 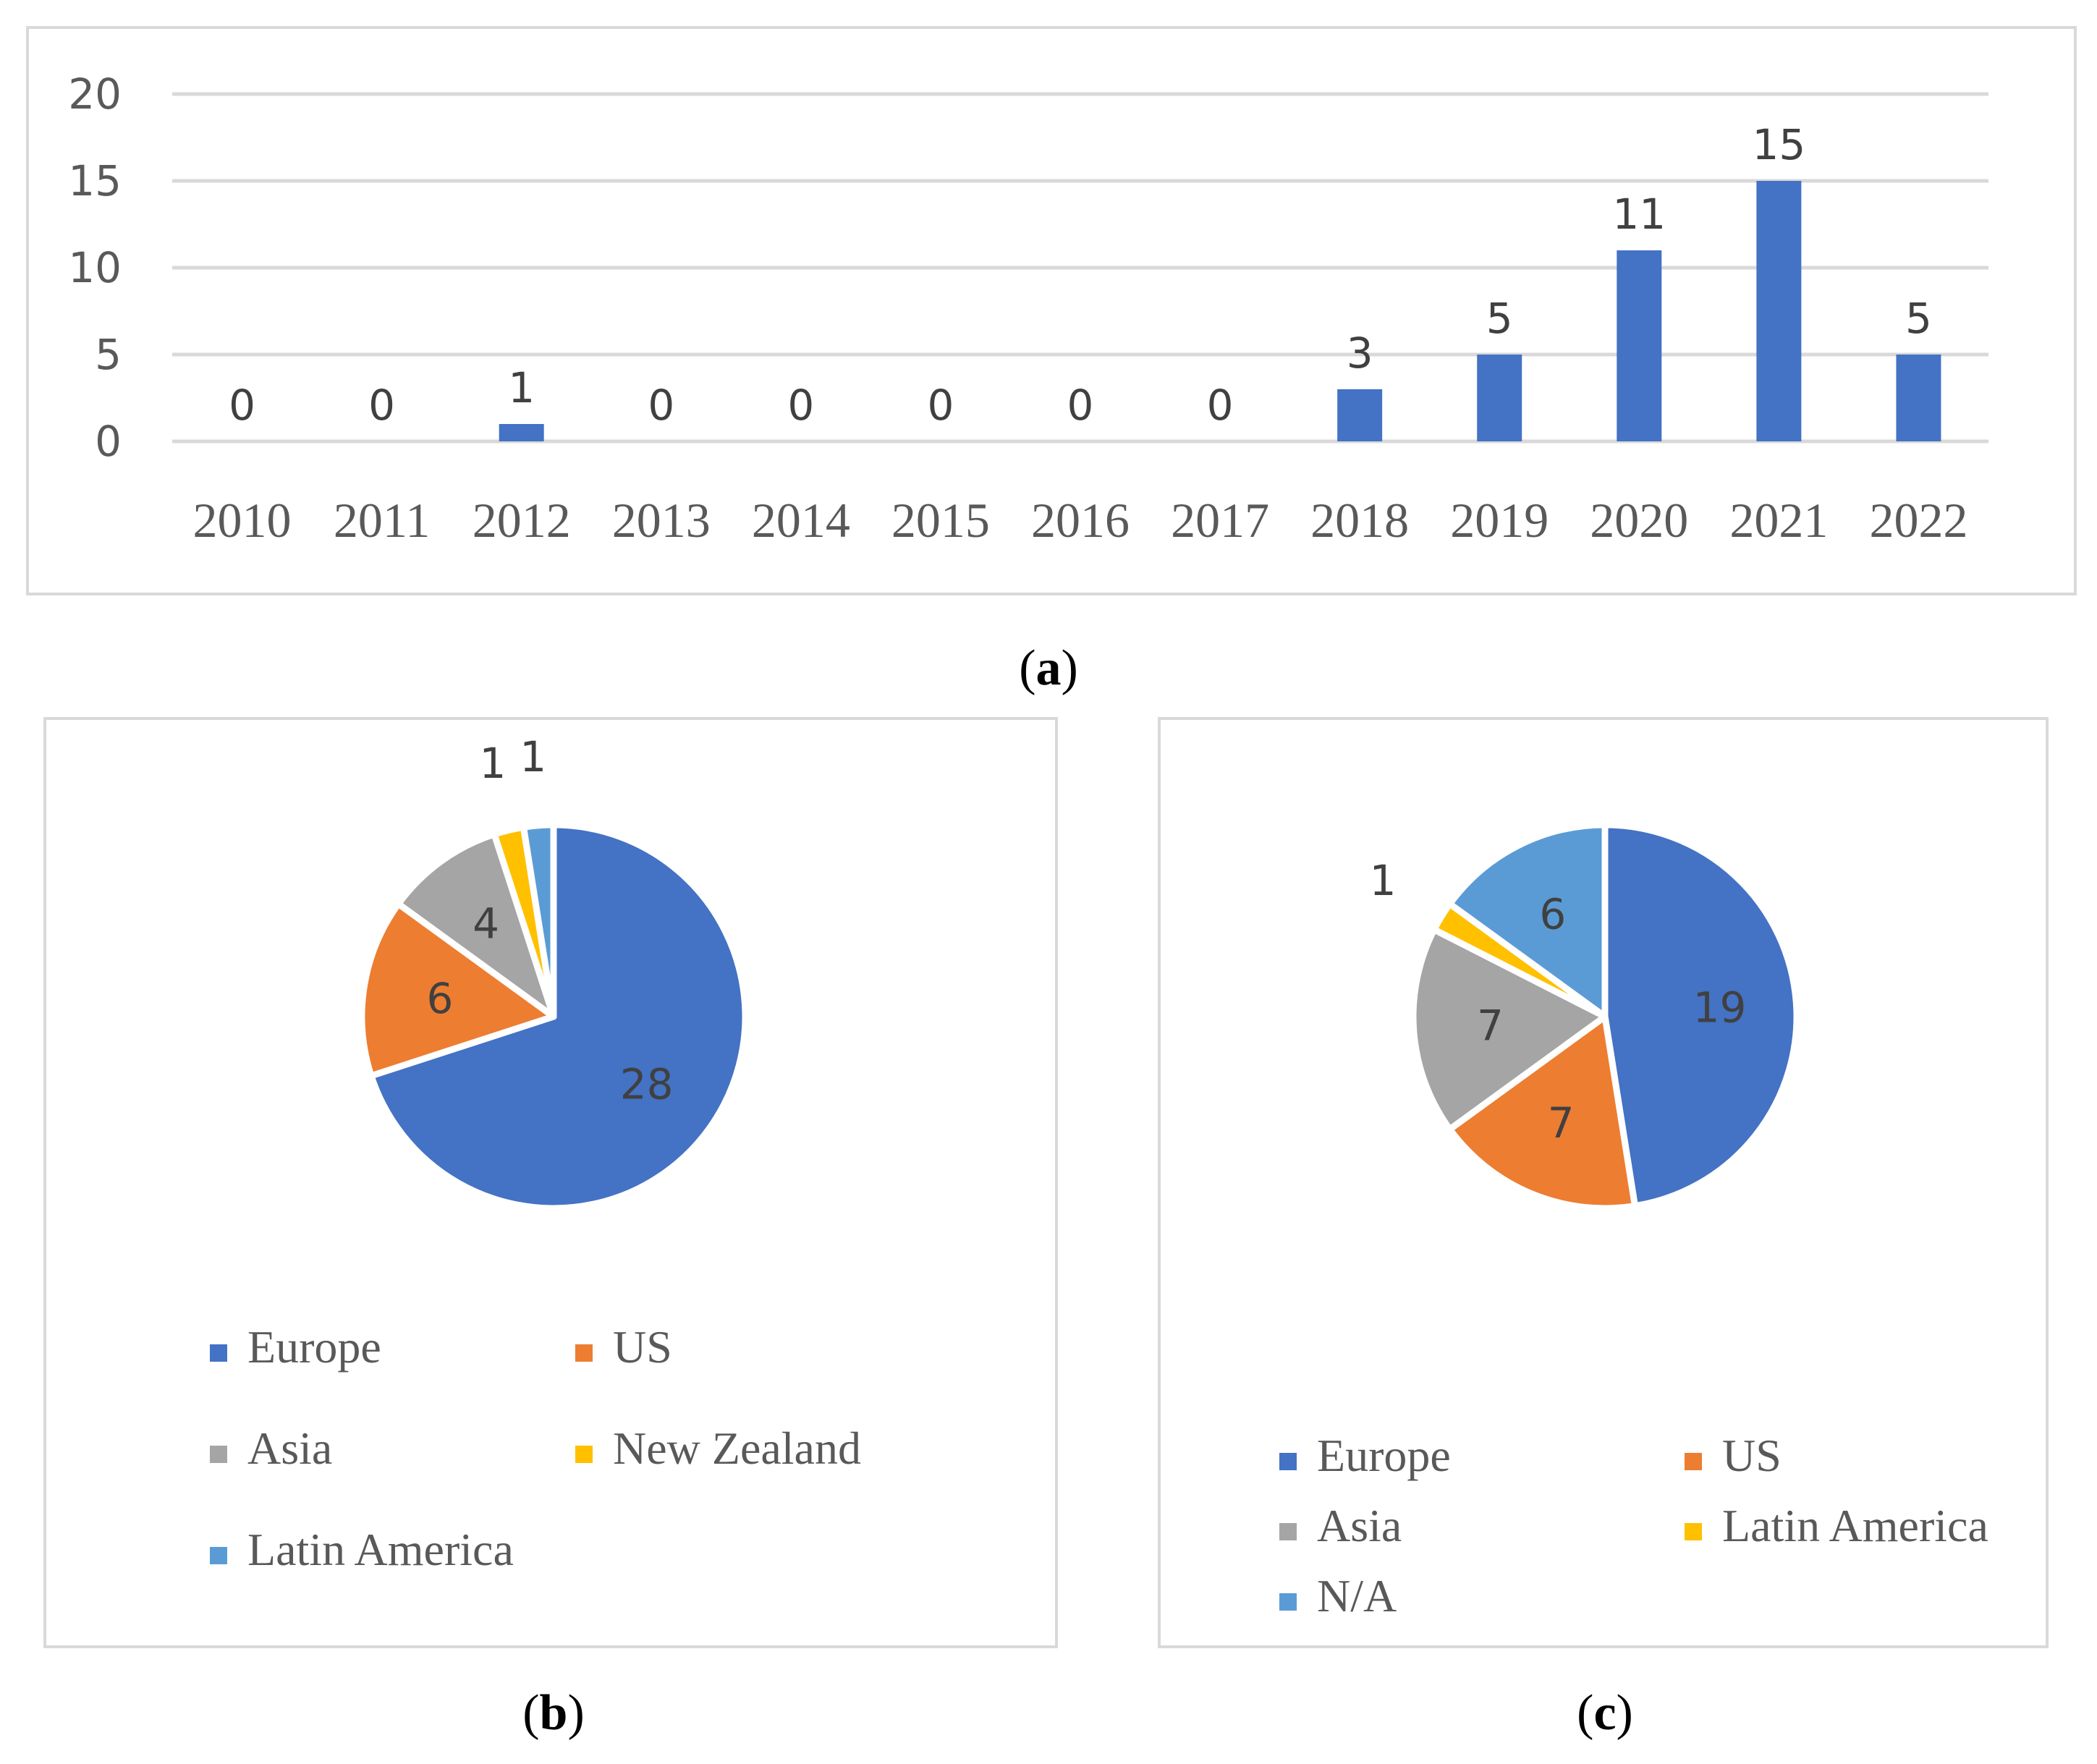 What do you see at coordinates (737, 1448) in the screenshot?
I see `legend-label-new-zealand: New Zealand` at bounding box center [737, 1448].